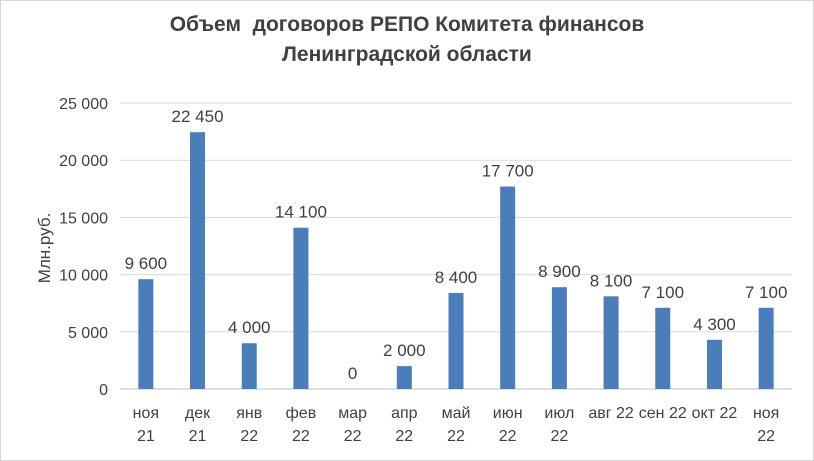  What do you see at coordinates (44, 248) in the screenshot?
I see `y-axis-label: Млн.руб.` at bounding box center [44, 248].